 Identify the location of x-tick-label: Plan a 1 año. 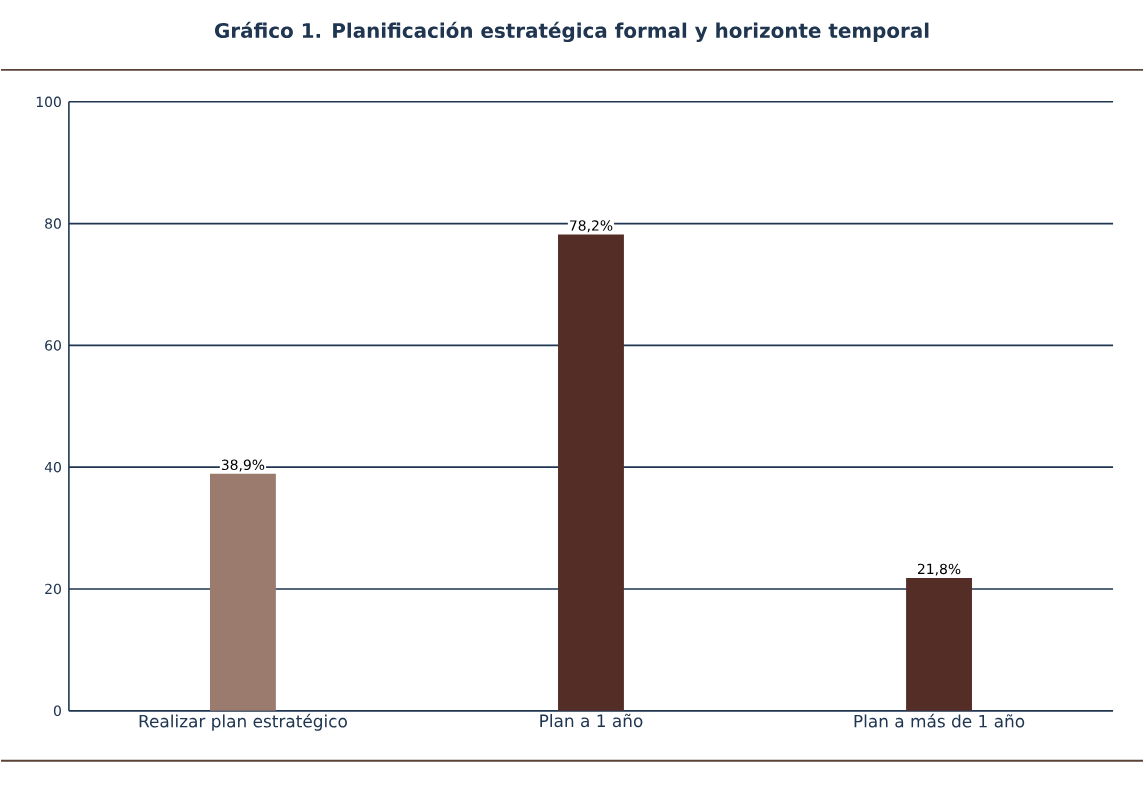
(591, 720).